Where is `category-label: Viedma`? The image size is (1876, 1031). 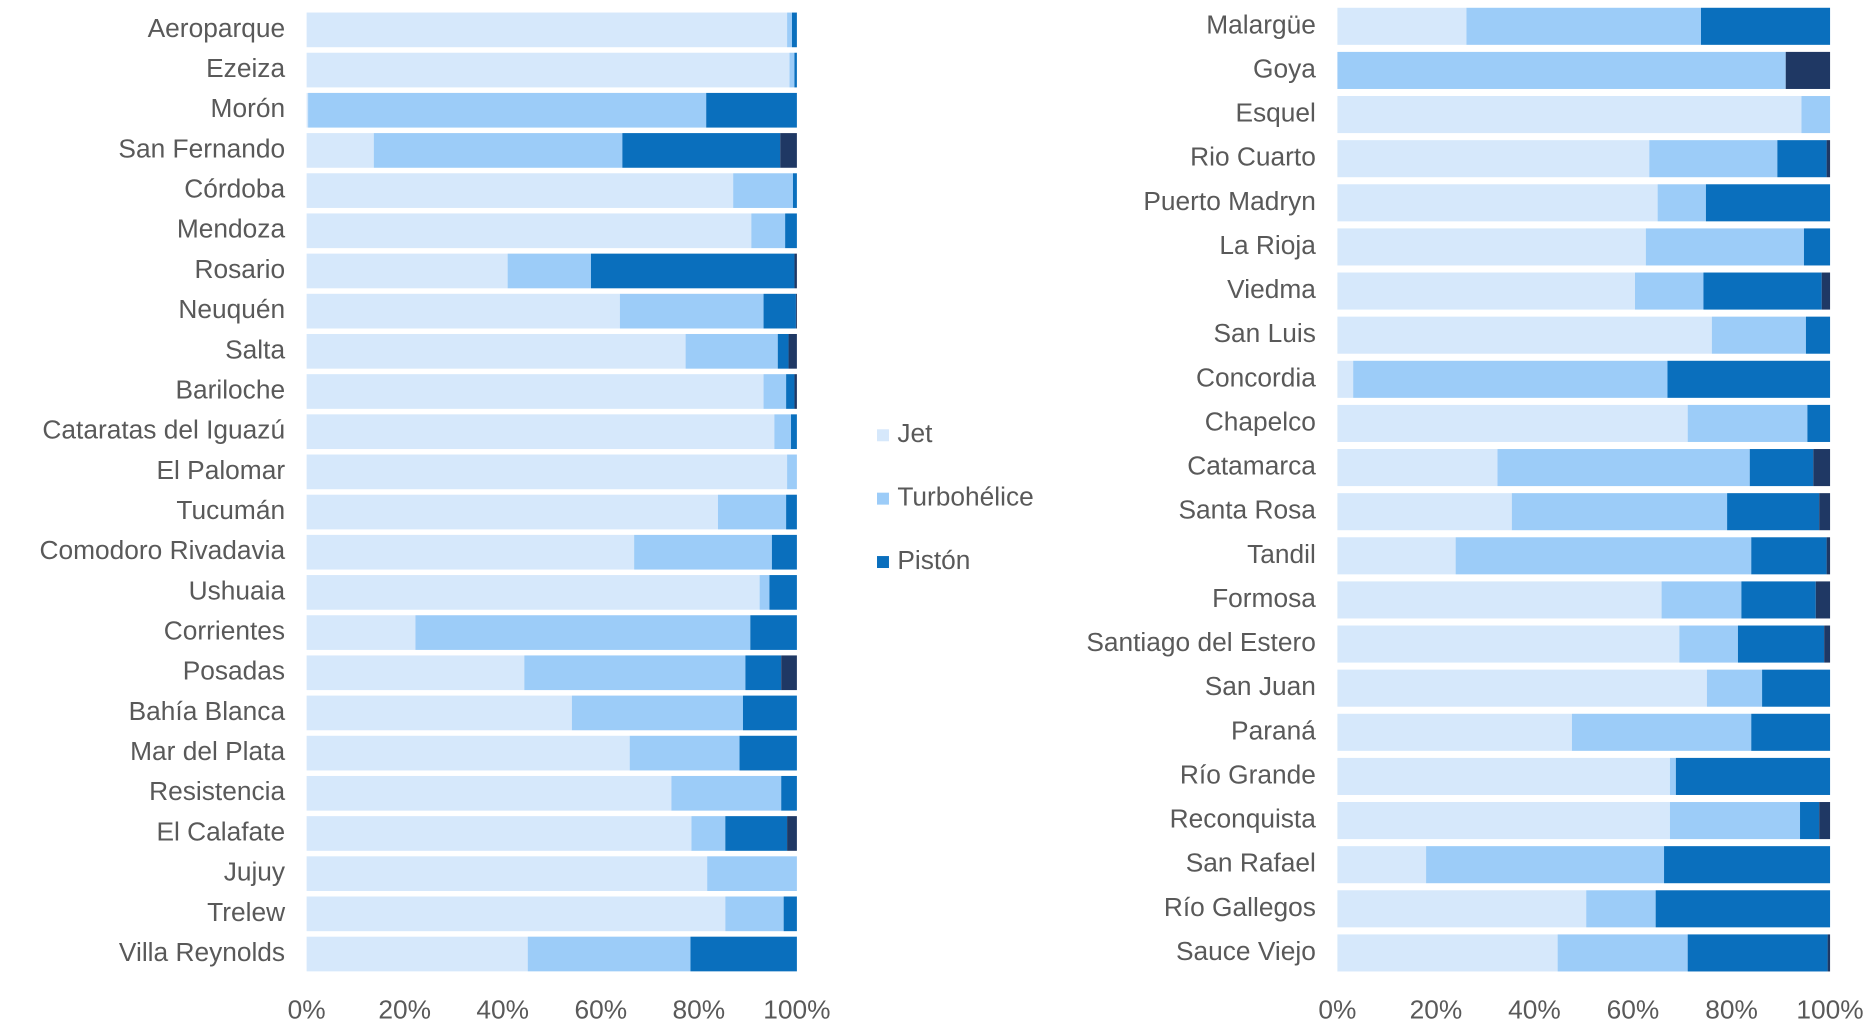 category-label: Viedma is located at coordinates (1271, 289).